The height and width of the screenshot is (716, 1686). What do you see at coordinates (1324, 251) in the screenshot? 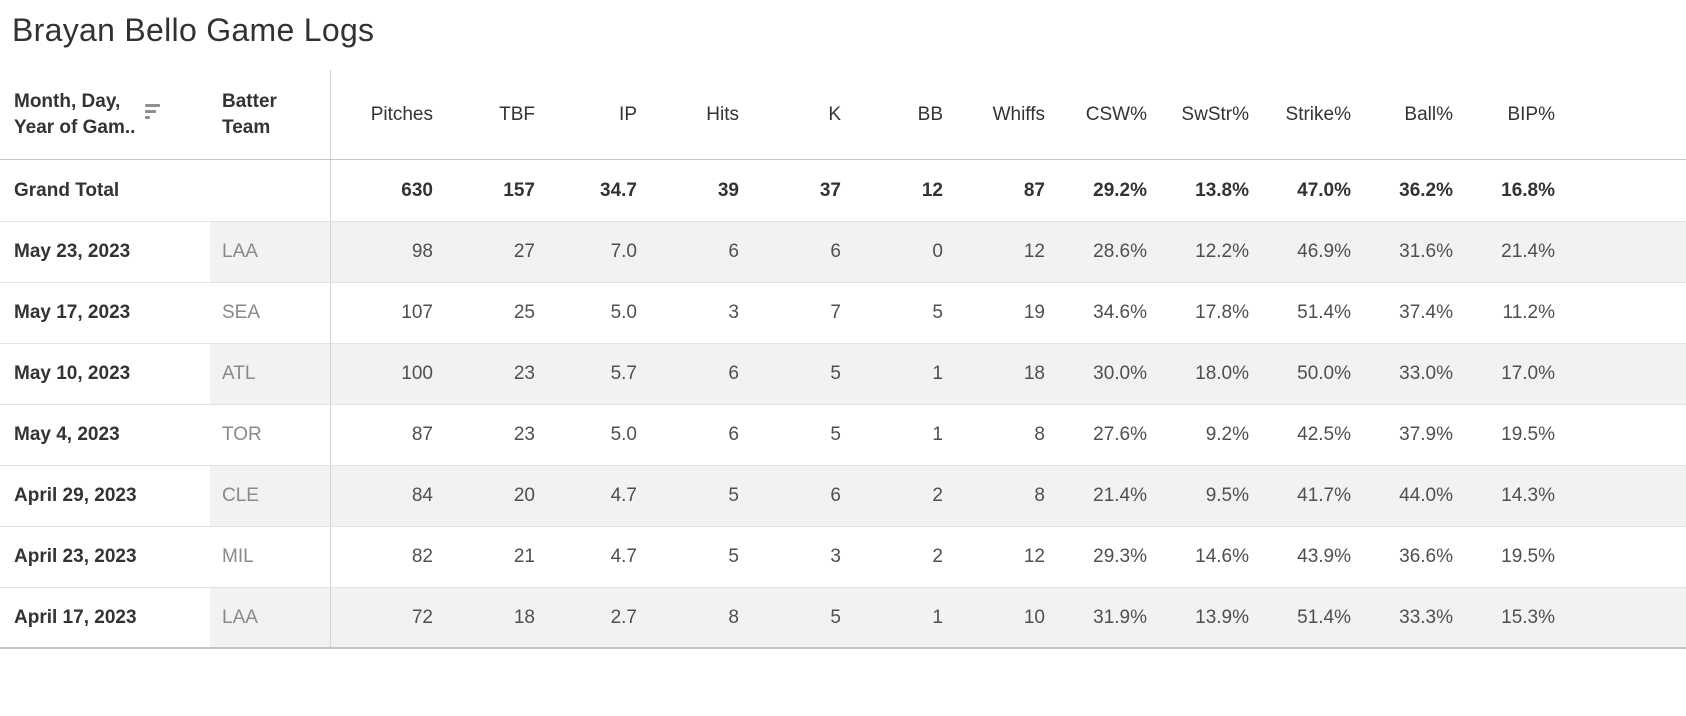
I see `stat-cell: 46.9%` at bounding box center [1324, 251].